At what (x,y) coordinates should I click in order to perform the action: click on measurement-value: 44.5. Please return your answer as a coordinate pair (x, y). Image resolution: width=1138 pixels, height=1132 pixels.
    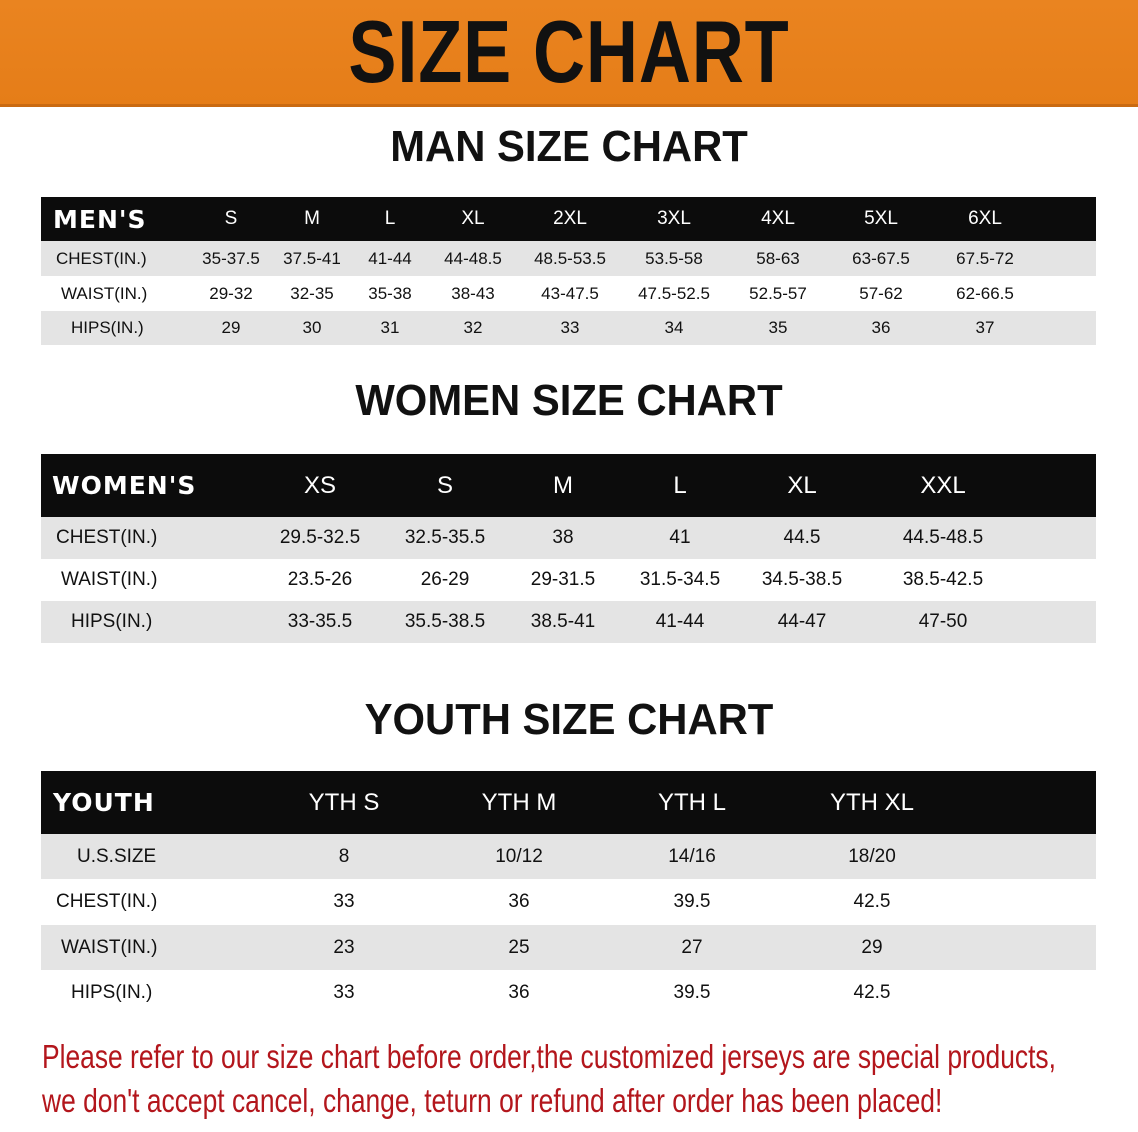
    Looking at the image, I should click on (802, 537).